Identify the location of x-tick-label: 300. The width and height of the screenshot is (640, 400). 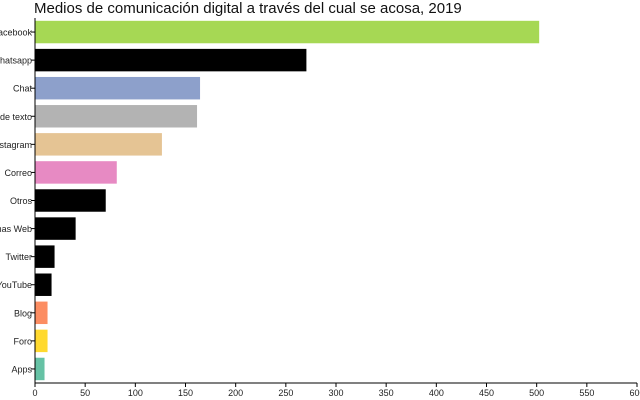
(335, 393).